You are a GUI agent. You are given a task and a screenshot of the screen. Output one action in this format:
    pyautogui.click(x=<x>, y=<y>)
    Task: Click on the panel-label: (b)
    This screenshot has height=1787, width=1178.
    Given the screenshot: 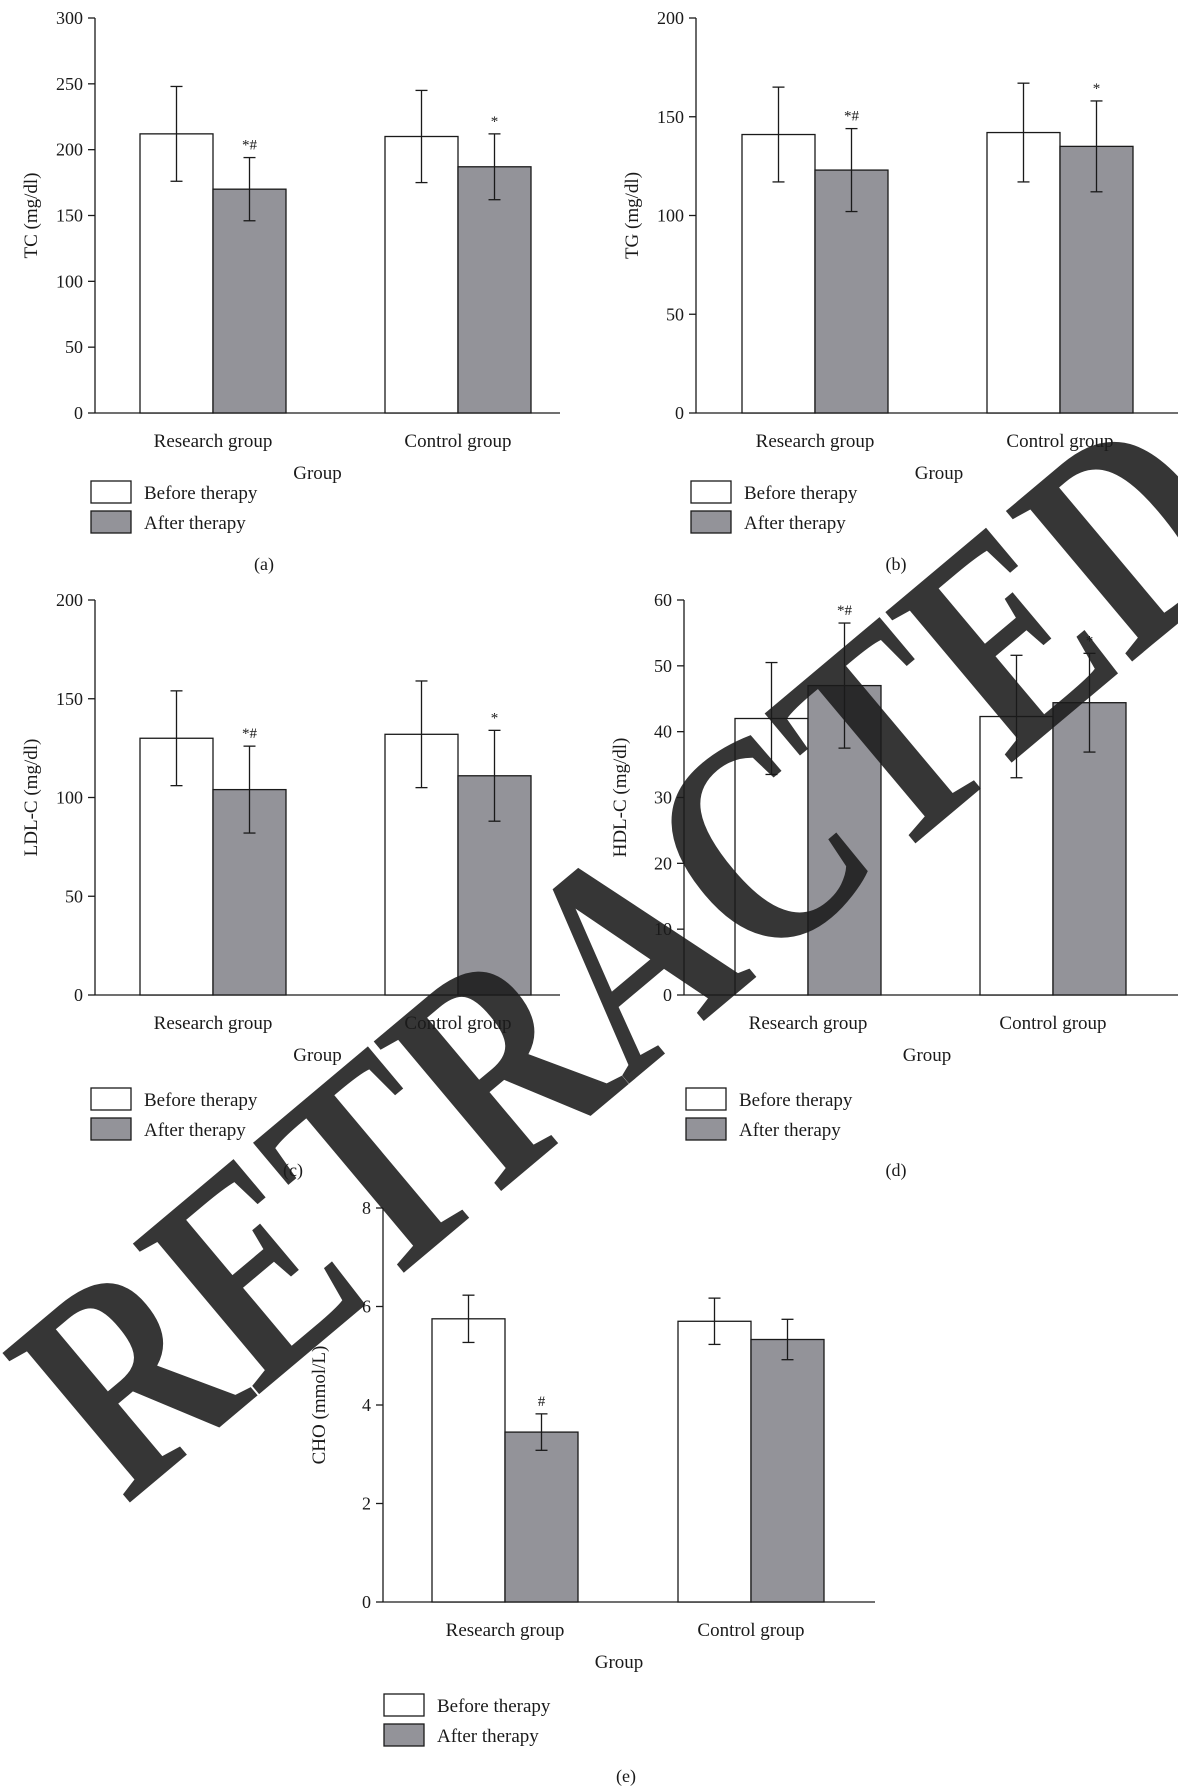 What is the action you would take?
    pyautogui.click(x=896, y=564)
    